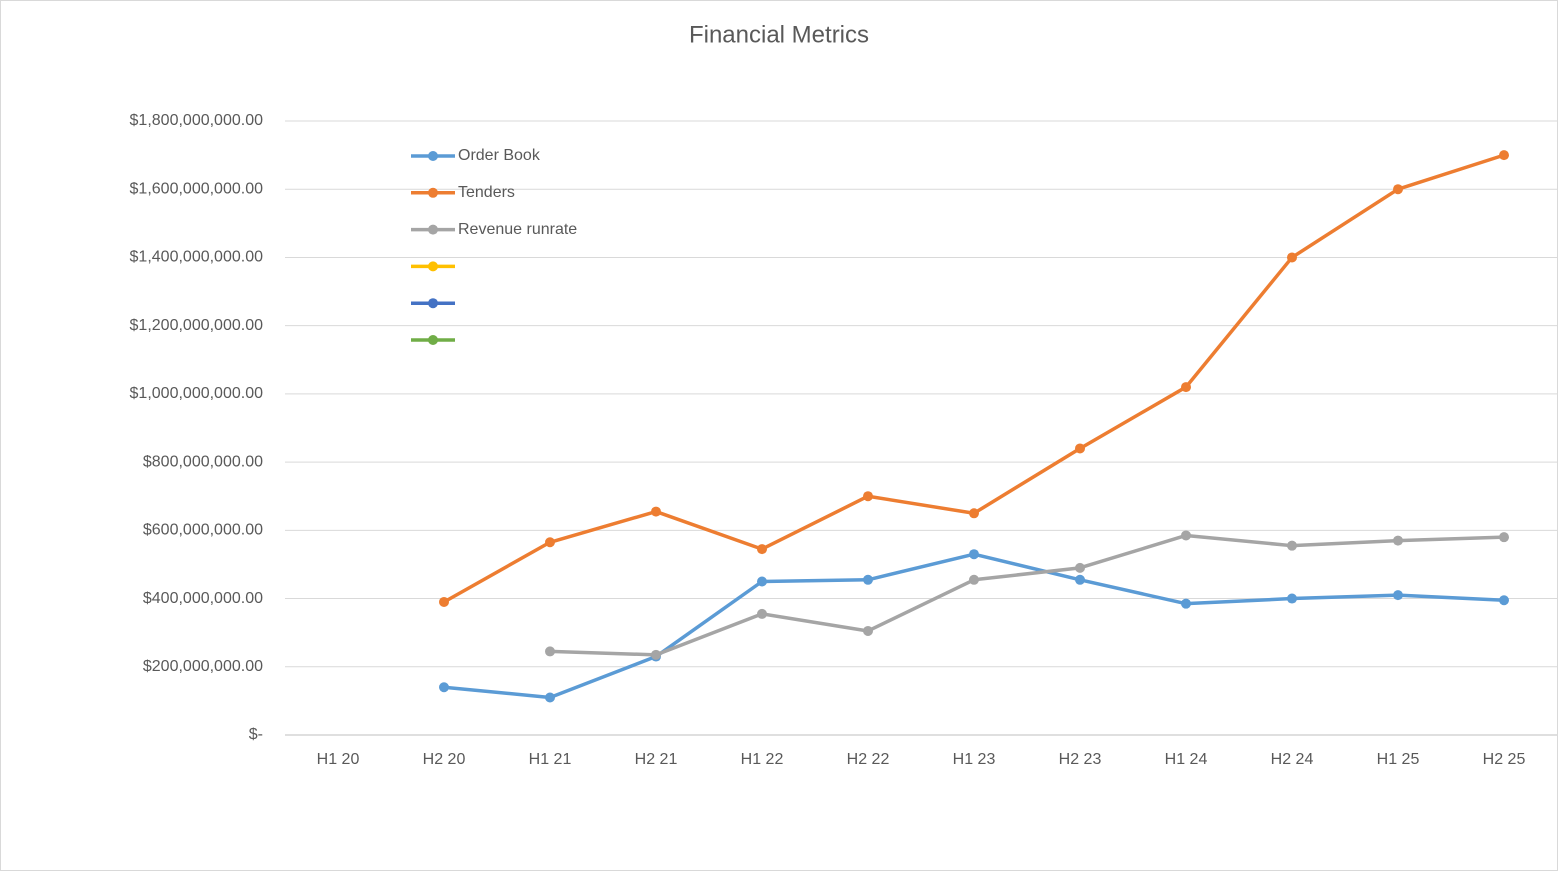 This screenshot has width=1558, height=871. What do you see at coordinates (779, 34) in the screenshot?
I see `chart-title: Financial Metrics` at bounding box center [779, 34].